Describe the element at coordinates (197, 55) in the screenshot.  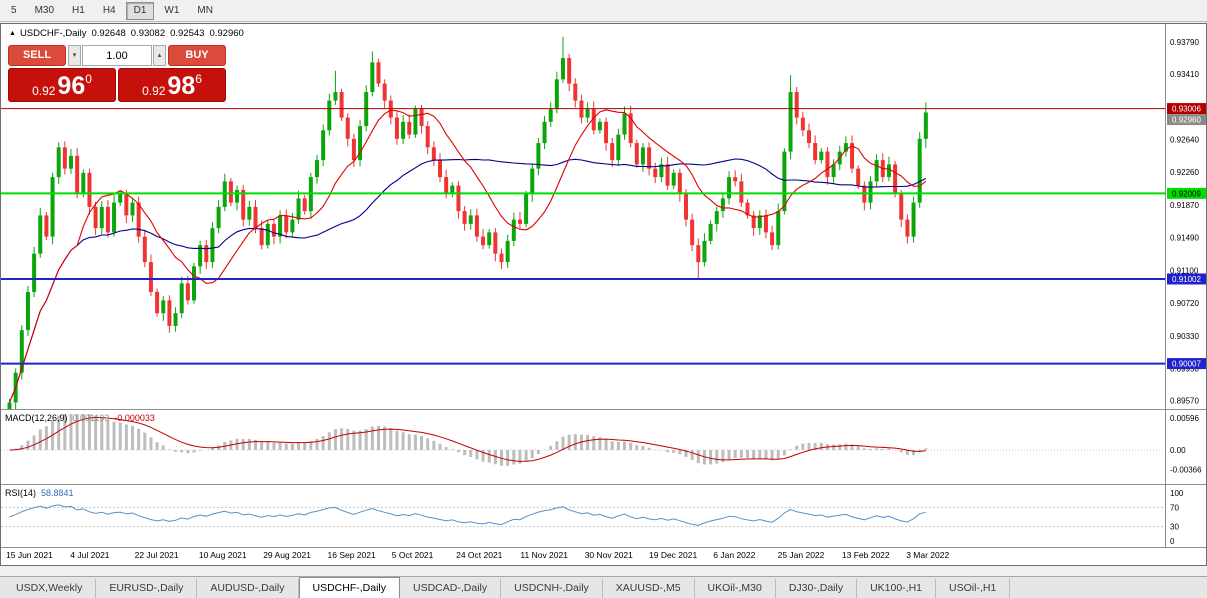
I see `buy-button: BUY` at that location.